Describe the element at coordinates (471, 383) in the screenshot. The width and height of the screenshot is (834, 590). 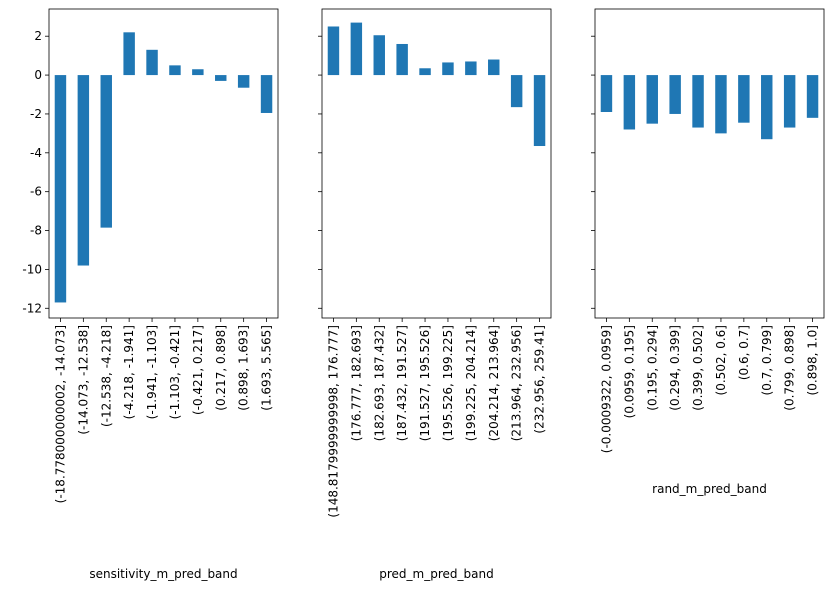
I see `x-tick-label: (199.225, 204.214]` at that location.